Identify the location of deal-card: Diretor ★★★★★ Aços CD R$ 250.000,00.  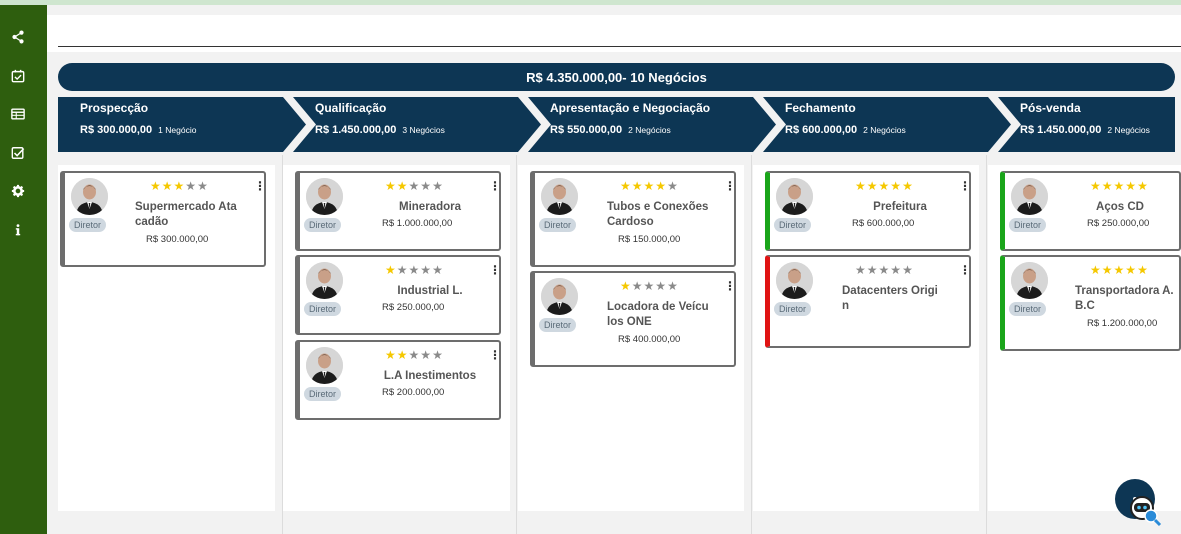
(1090, 211).